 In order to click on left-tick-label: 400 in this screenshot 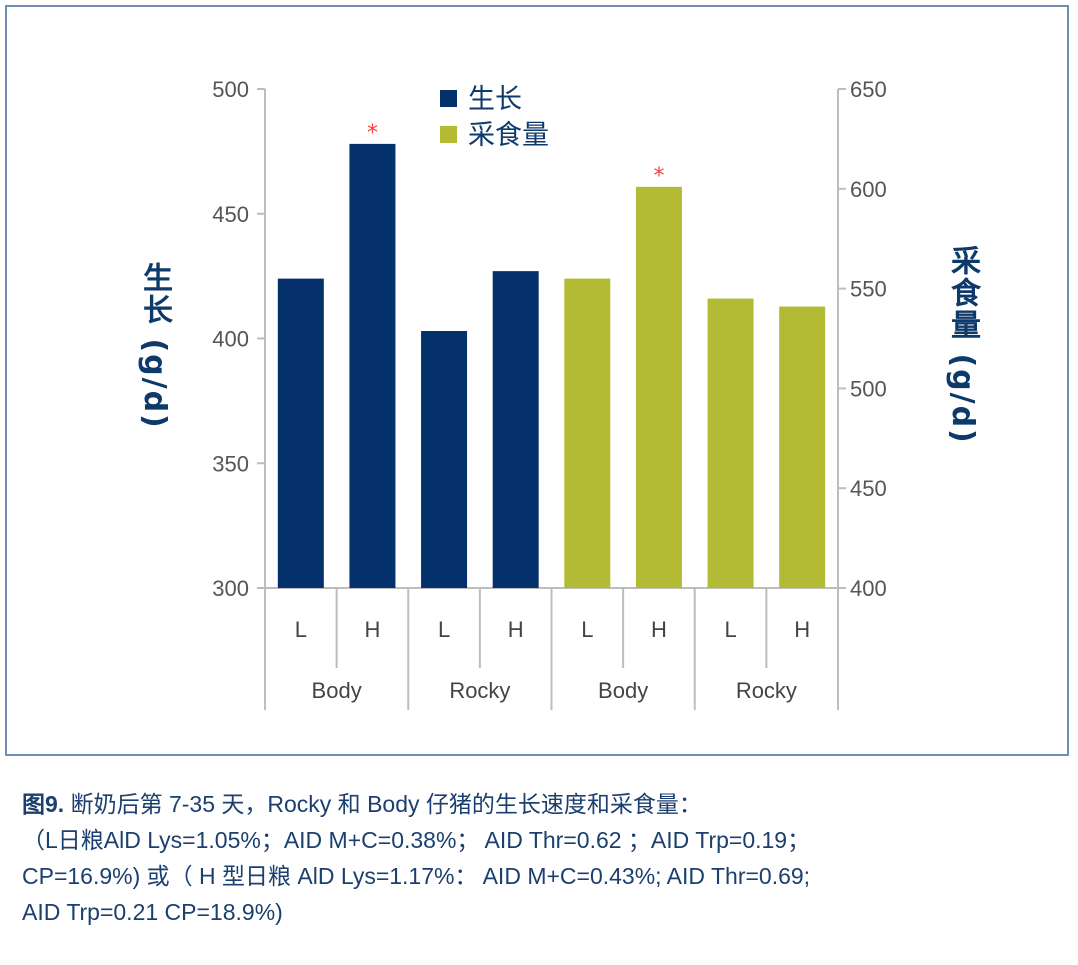, I will do `click(230, 339)`.